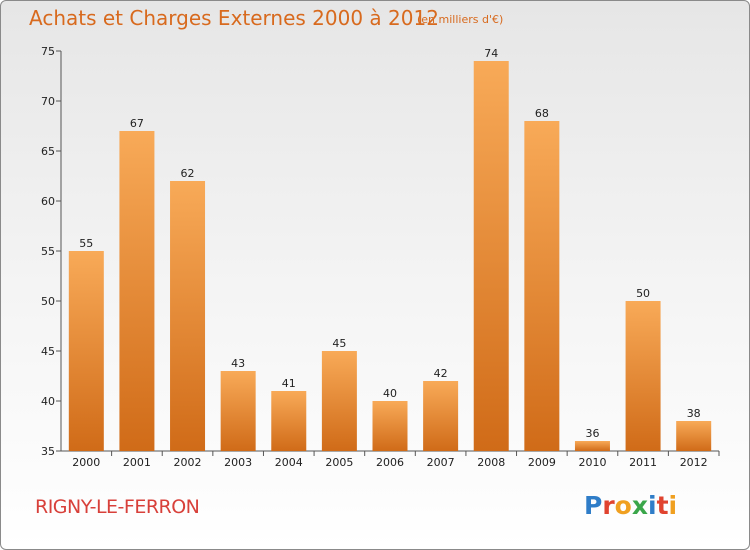 This screenshot has width=750, height=550. I want to click on data-label: 38, so click(694, 413).